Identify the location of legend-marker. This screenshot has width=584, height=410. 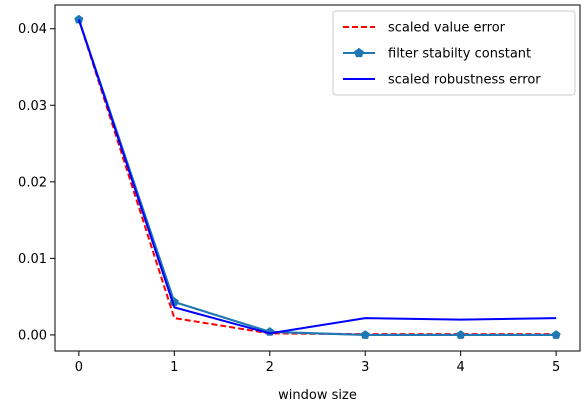
(359, 52).